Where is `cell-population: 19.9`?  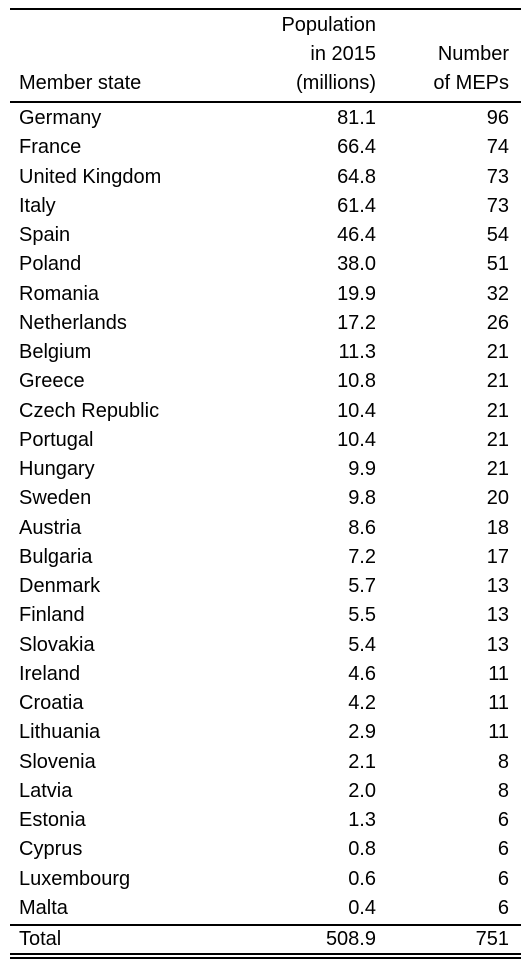 cell-population: 19.9 is located at coordinates (356, 294).